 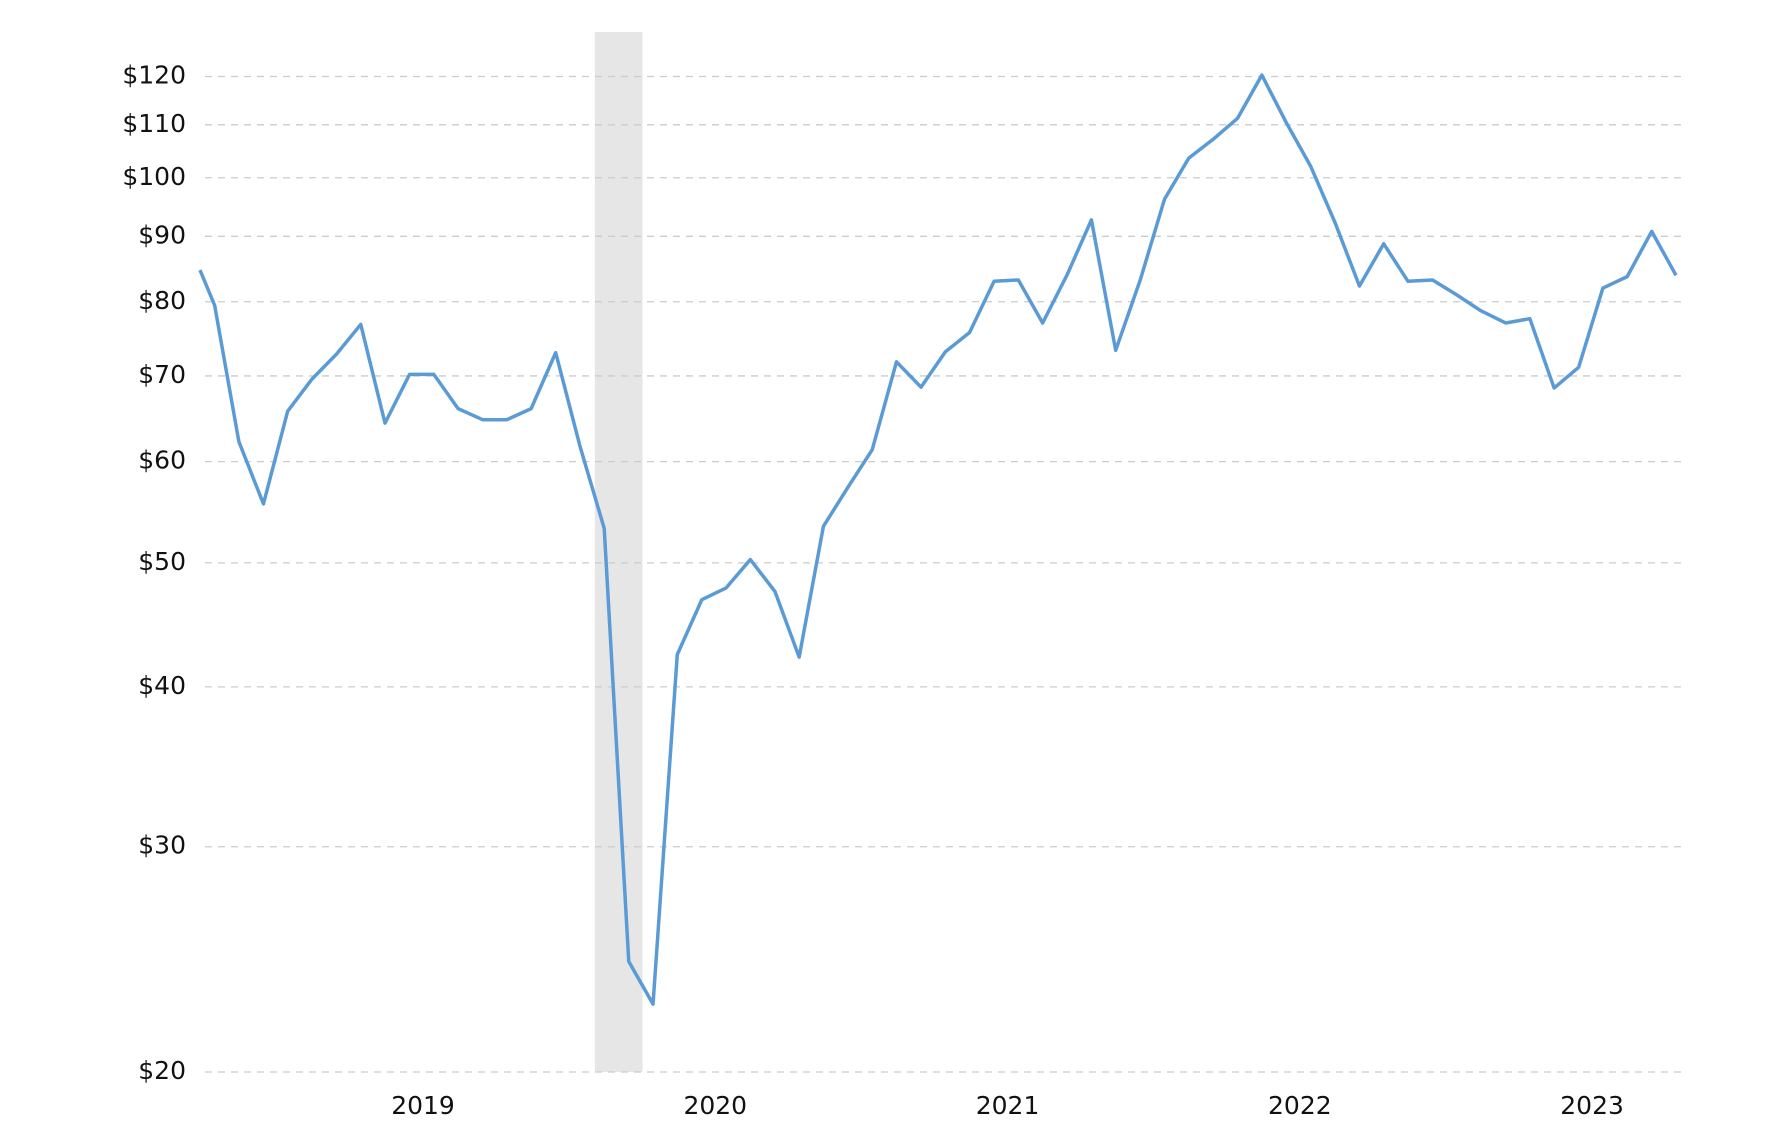 What do you see at coordinates (154, 123) in the screenshot?
I see `y-tick-label: $110` at bounding box center [154, 123].